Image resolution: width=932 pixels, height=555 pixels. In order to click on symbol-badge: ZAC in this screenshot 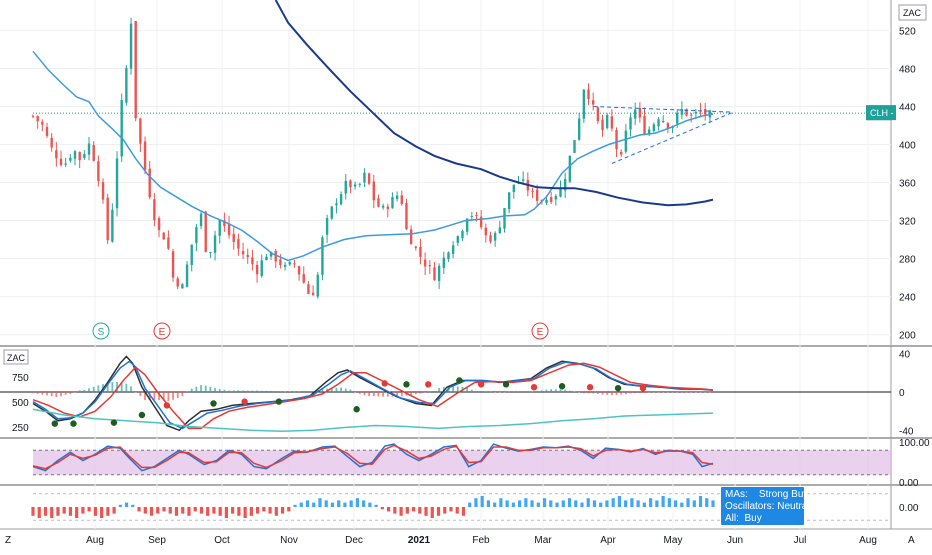, I will do `click(912, 12)`.